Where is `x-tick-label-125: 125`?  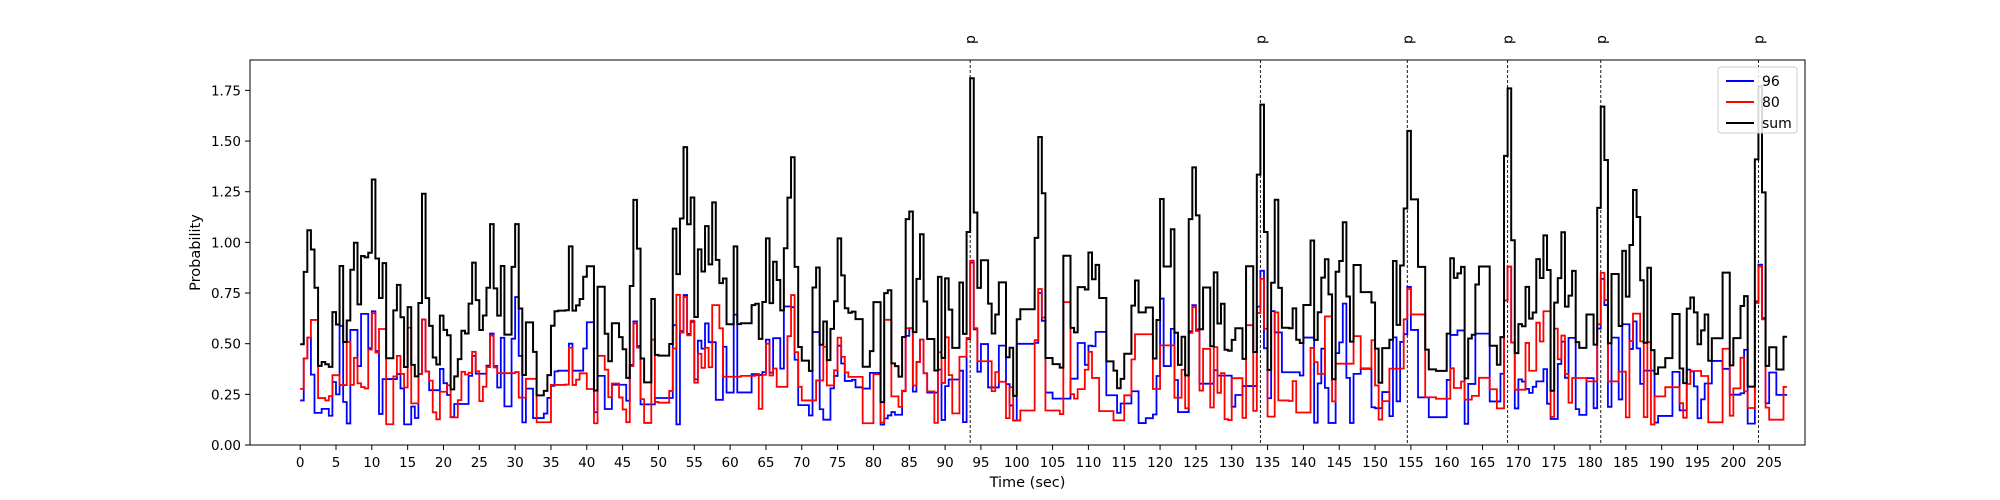 x-tick-label-125: 125 is located at coordinates (1196, 463).